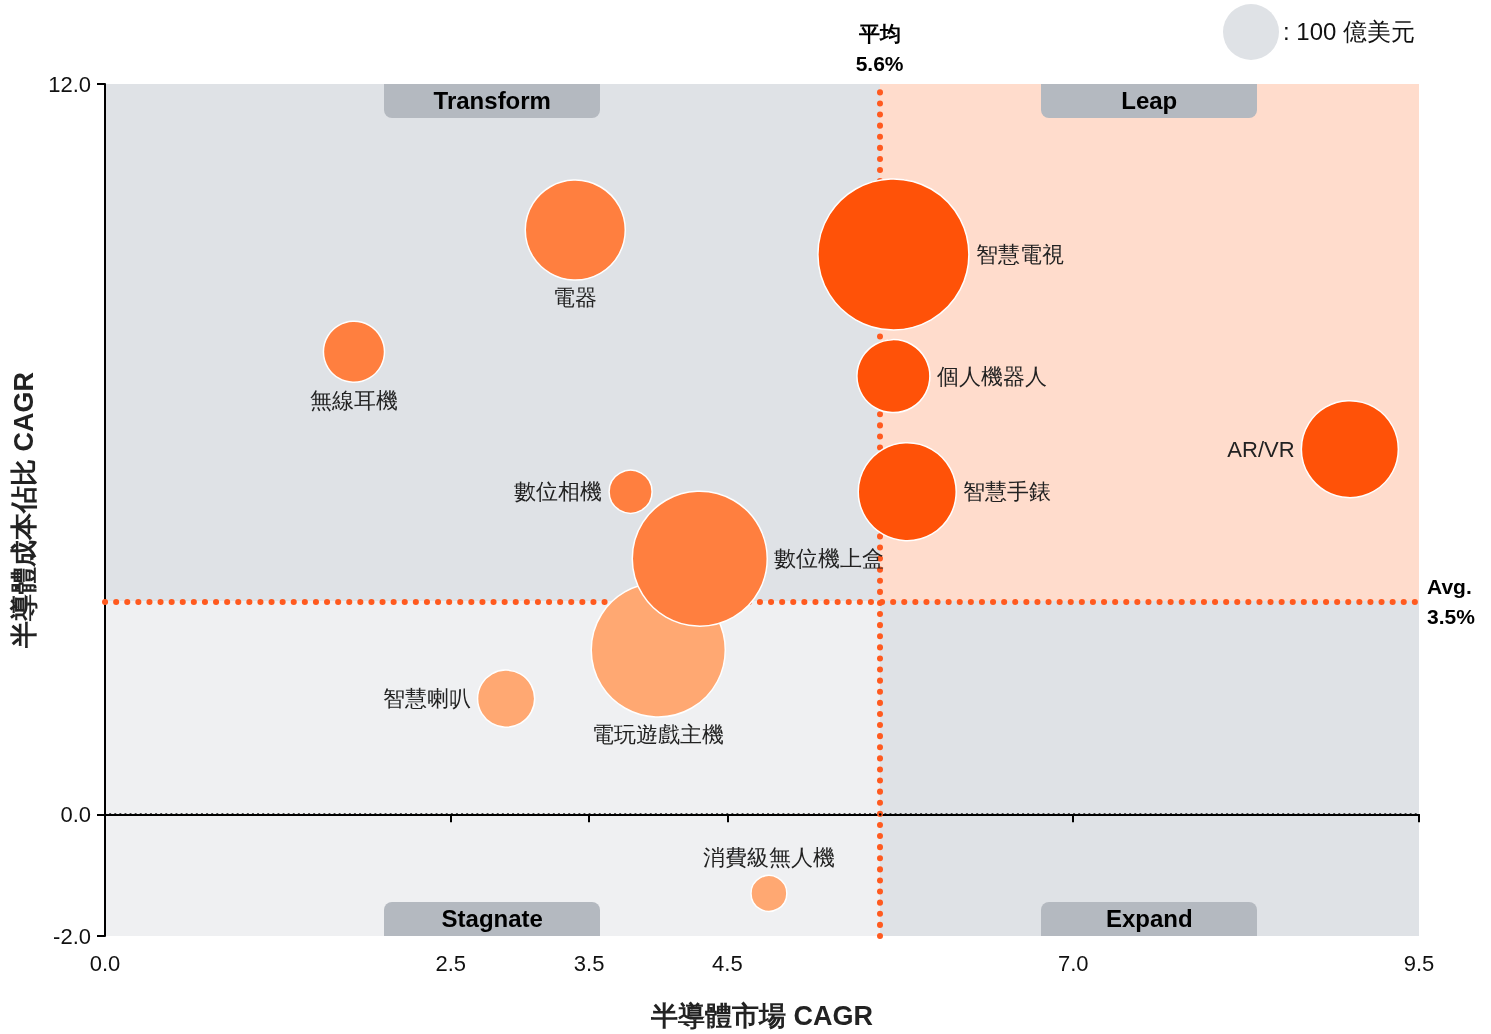 This screenshot has height=1034, width=1491. Describe the element at coordinates (69, 84) in the screenshot. I see `y-tick-label: 12.0` at that location.